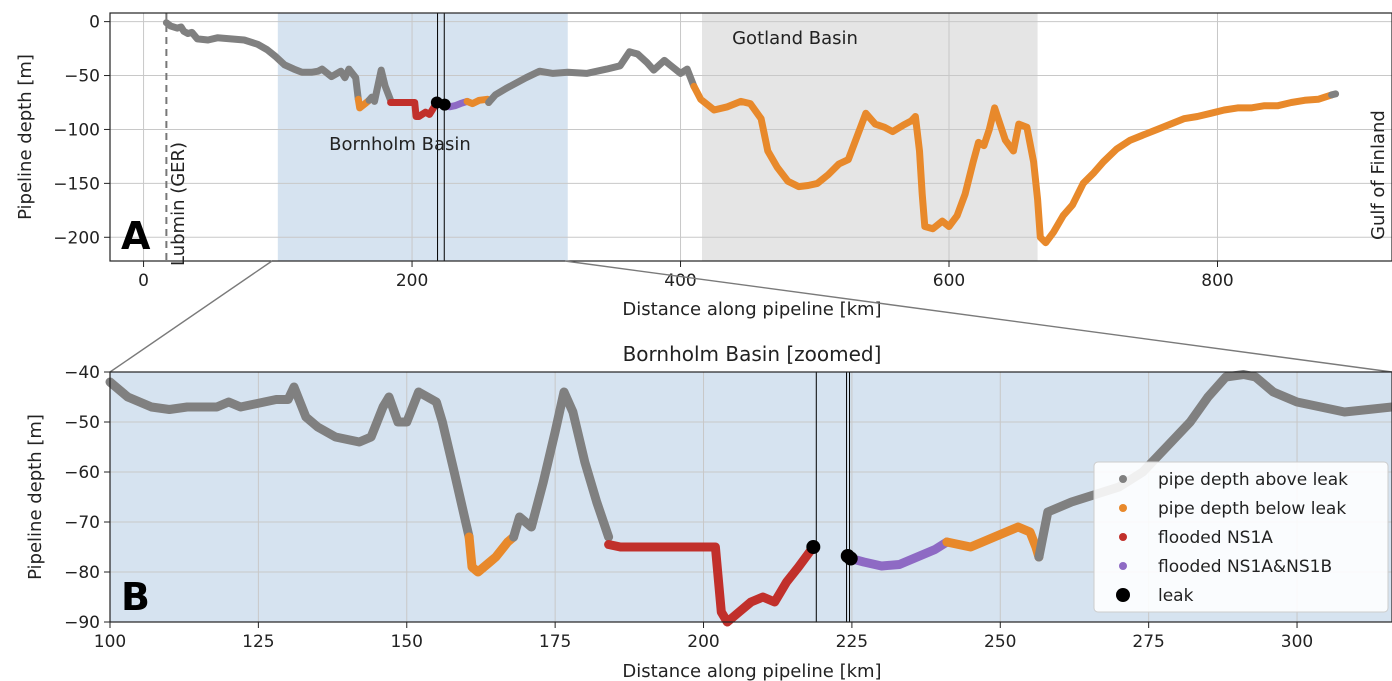 The height and width of the screenshot is (681, 1392). Describe the element at coordinates (1123, 595) in the screenshot. I see `legend-marker-leak` at that location.